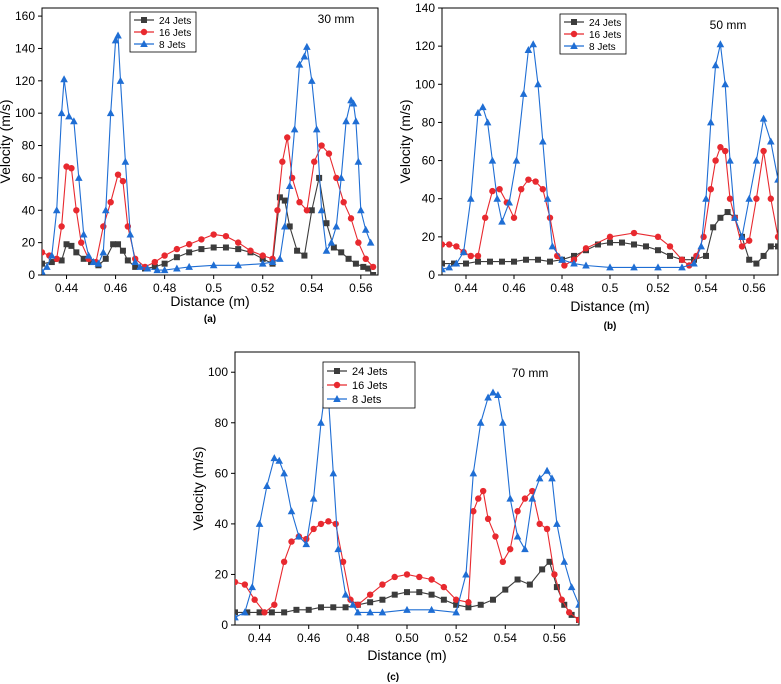 This screenshot has height=684, width=781. I want to click on panel-annotation: 30 mm, so click(336, 19).